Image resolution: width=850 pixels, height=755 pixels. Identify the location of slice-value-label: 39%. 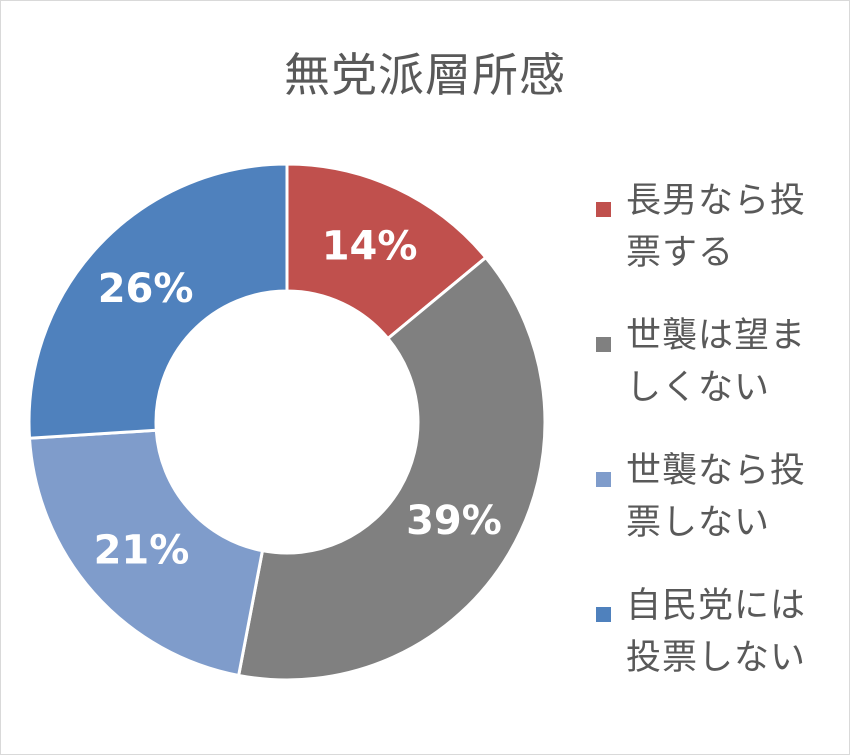
(454, 521).